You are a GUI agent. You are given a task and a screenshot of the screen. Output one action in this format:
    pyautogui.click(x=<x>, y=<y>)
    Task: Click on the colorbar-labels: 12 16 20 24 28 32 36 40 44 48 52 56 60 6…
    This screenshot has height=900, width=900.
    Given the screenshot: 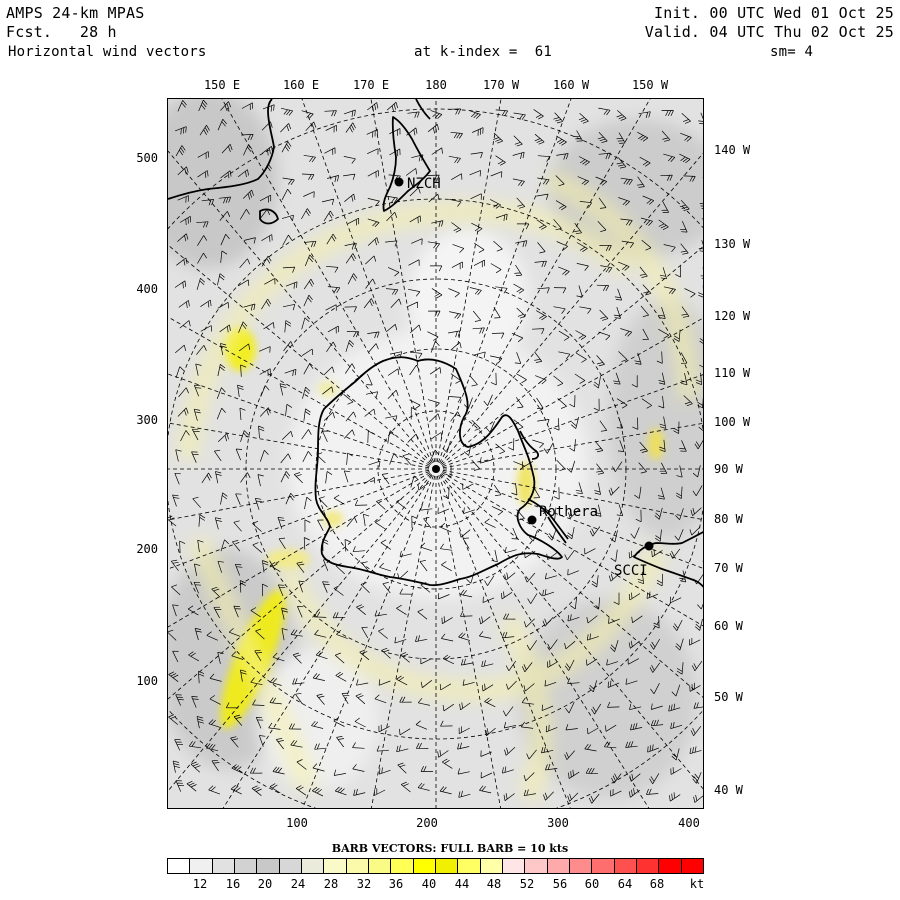 What is the action you would take?
    pyautogui.click(x=435, y=885)
    